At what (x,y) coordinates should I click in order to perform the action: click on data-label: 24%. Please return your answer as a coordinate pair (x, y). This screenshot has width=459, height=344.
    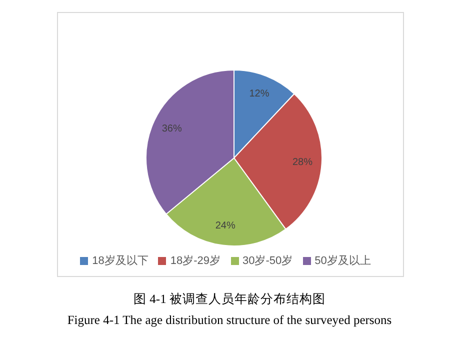
    Looking at the image, I should click on (225, 226).